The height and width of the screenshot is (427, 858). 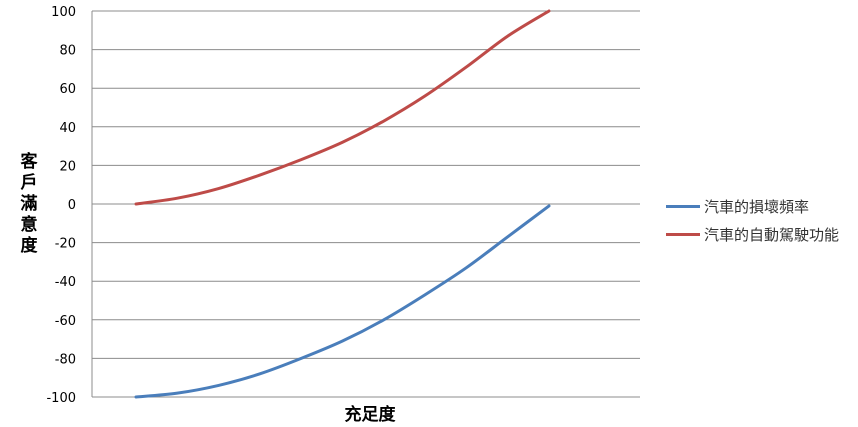 What do you see at coordinates (683, 234) in the screenshot?
I see `legend-swatch-autopilot` at bounding box center [683, 234].